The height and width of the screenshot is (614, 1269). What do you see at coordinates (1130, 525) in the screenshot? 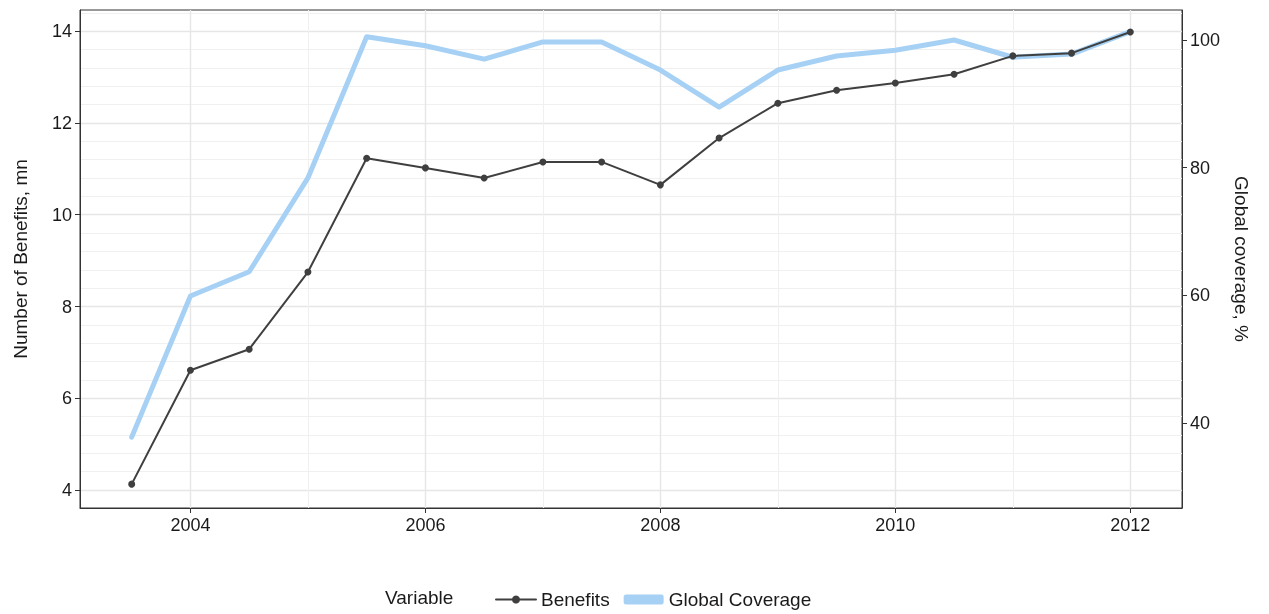
I see `x-tick-label: 2012` at bounding box center [1130, 525].